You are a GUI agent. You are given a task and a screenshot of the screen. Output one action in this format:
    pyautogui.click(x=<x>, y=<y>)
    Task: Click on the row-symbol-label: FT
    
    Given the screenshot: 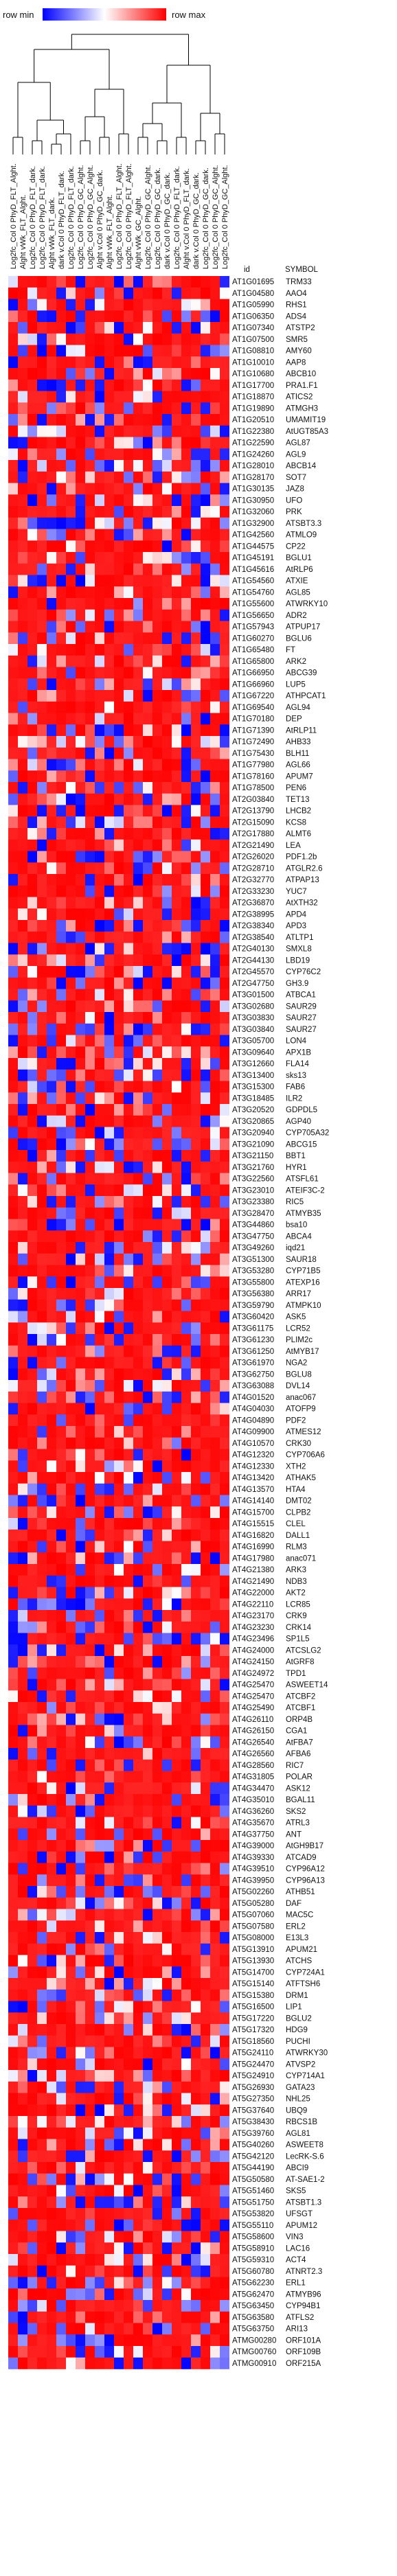 What is the action you would take?
    pyautogui.click(x=290, y=650)
    